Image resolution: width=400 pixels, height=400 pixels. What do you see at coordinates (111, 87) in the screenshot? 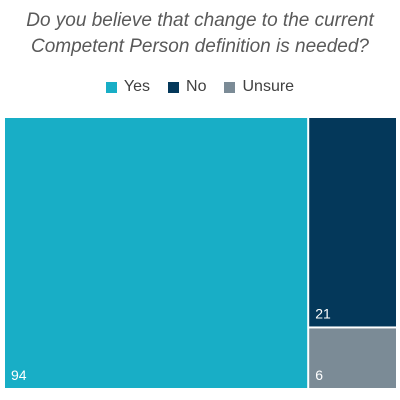
I see `legend-swatch-yes` at bounding box center [111, 87].